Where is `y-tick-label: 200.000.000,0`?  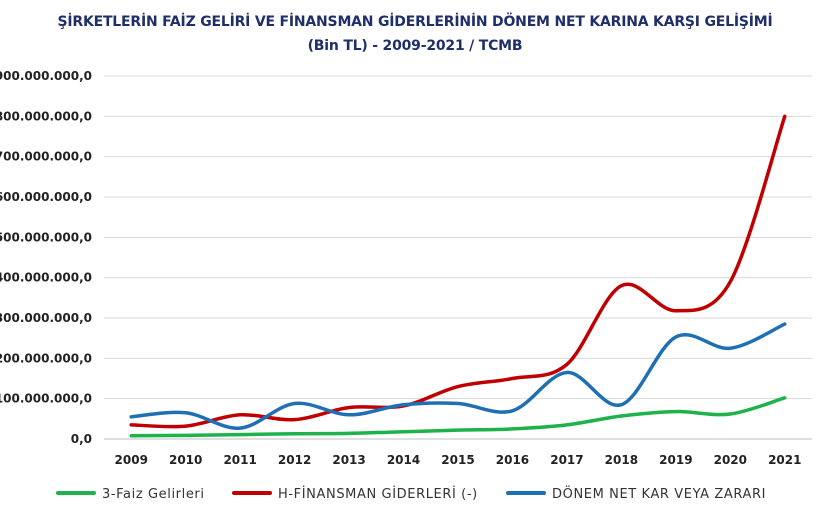
y-tick-label: 200.000.000,0 is located at coordinates (46, 358).